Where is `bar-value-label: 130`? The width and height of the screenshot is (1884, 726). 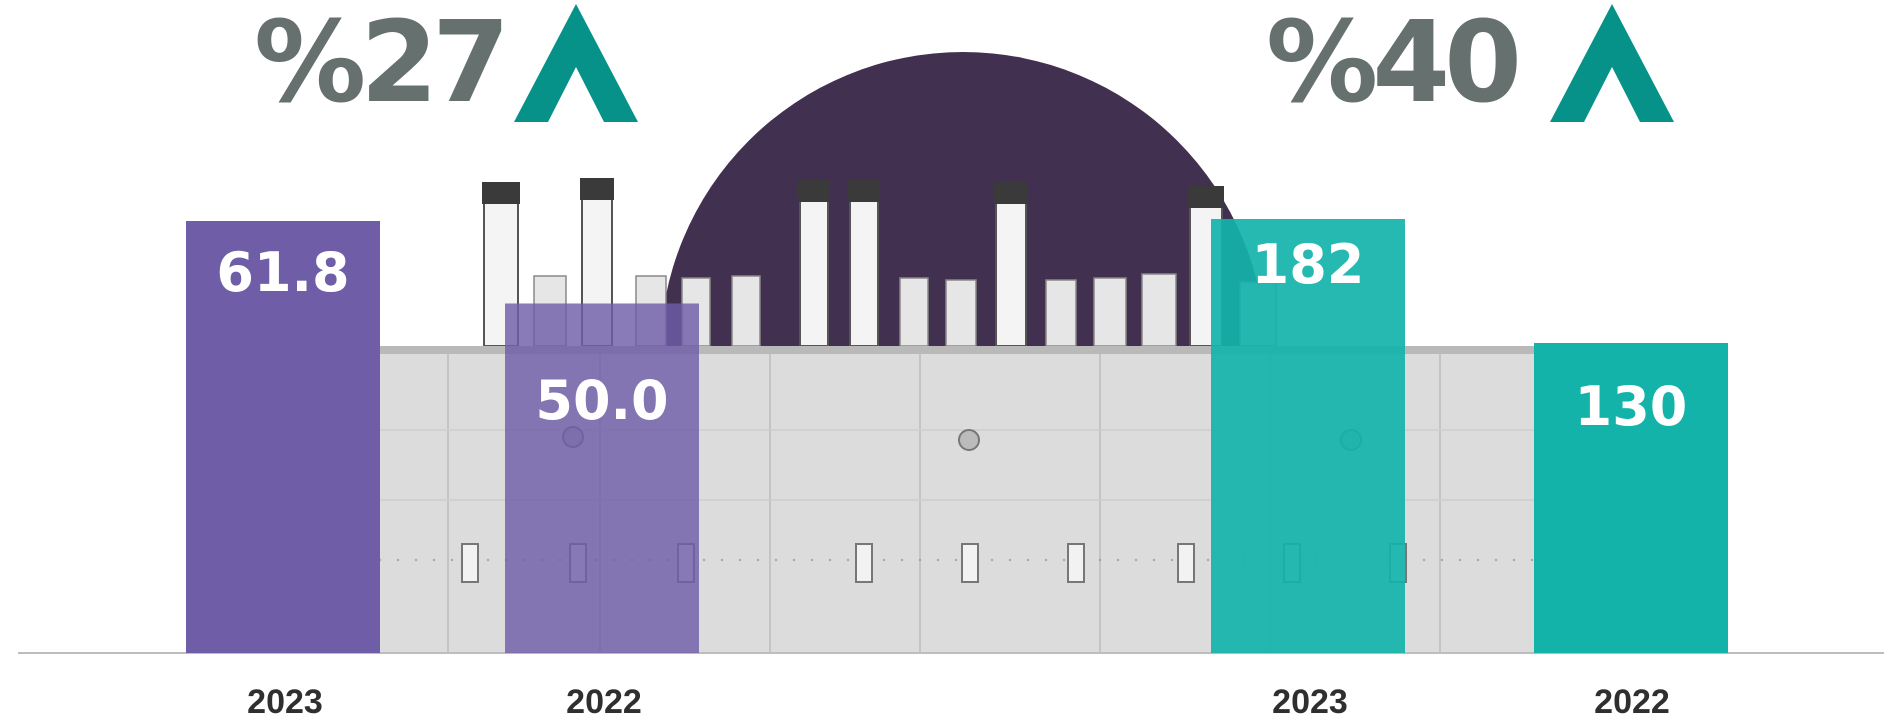
bar-value-label: 130 is located at coordinates (1631, 406).